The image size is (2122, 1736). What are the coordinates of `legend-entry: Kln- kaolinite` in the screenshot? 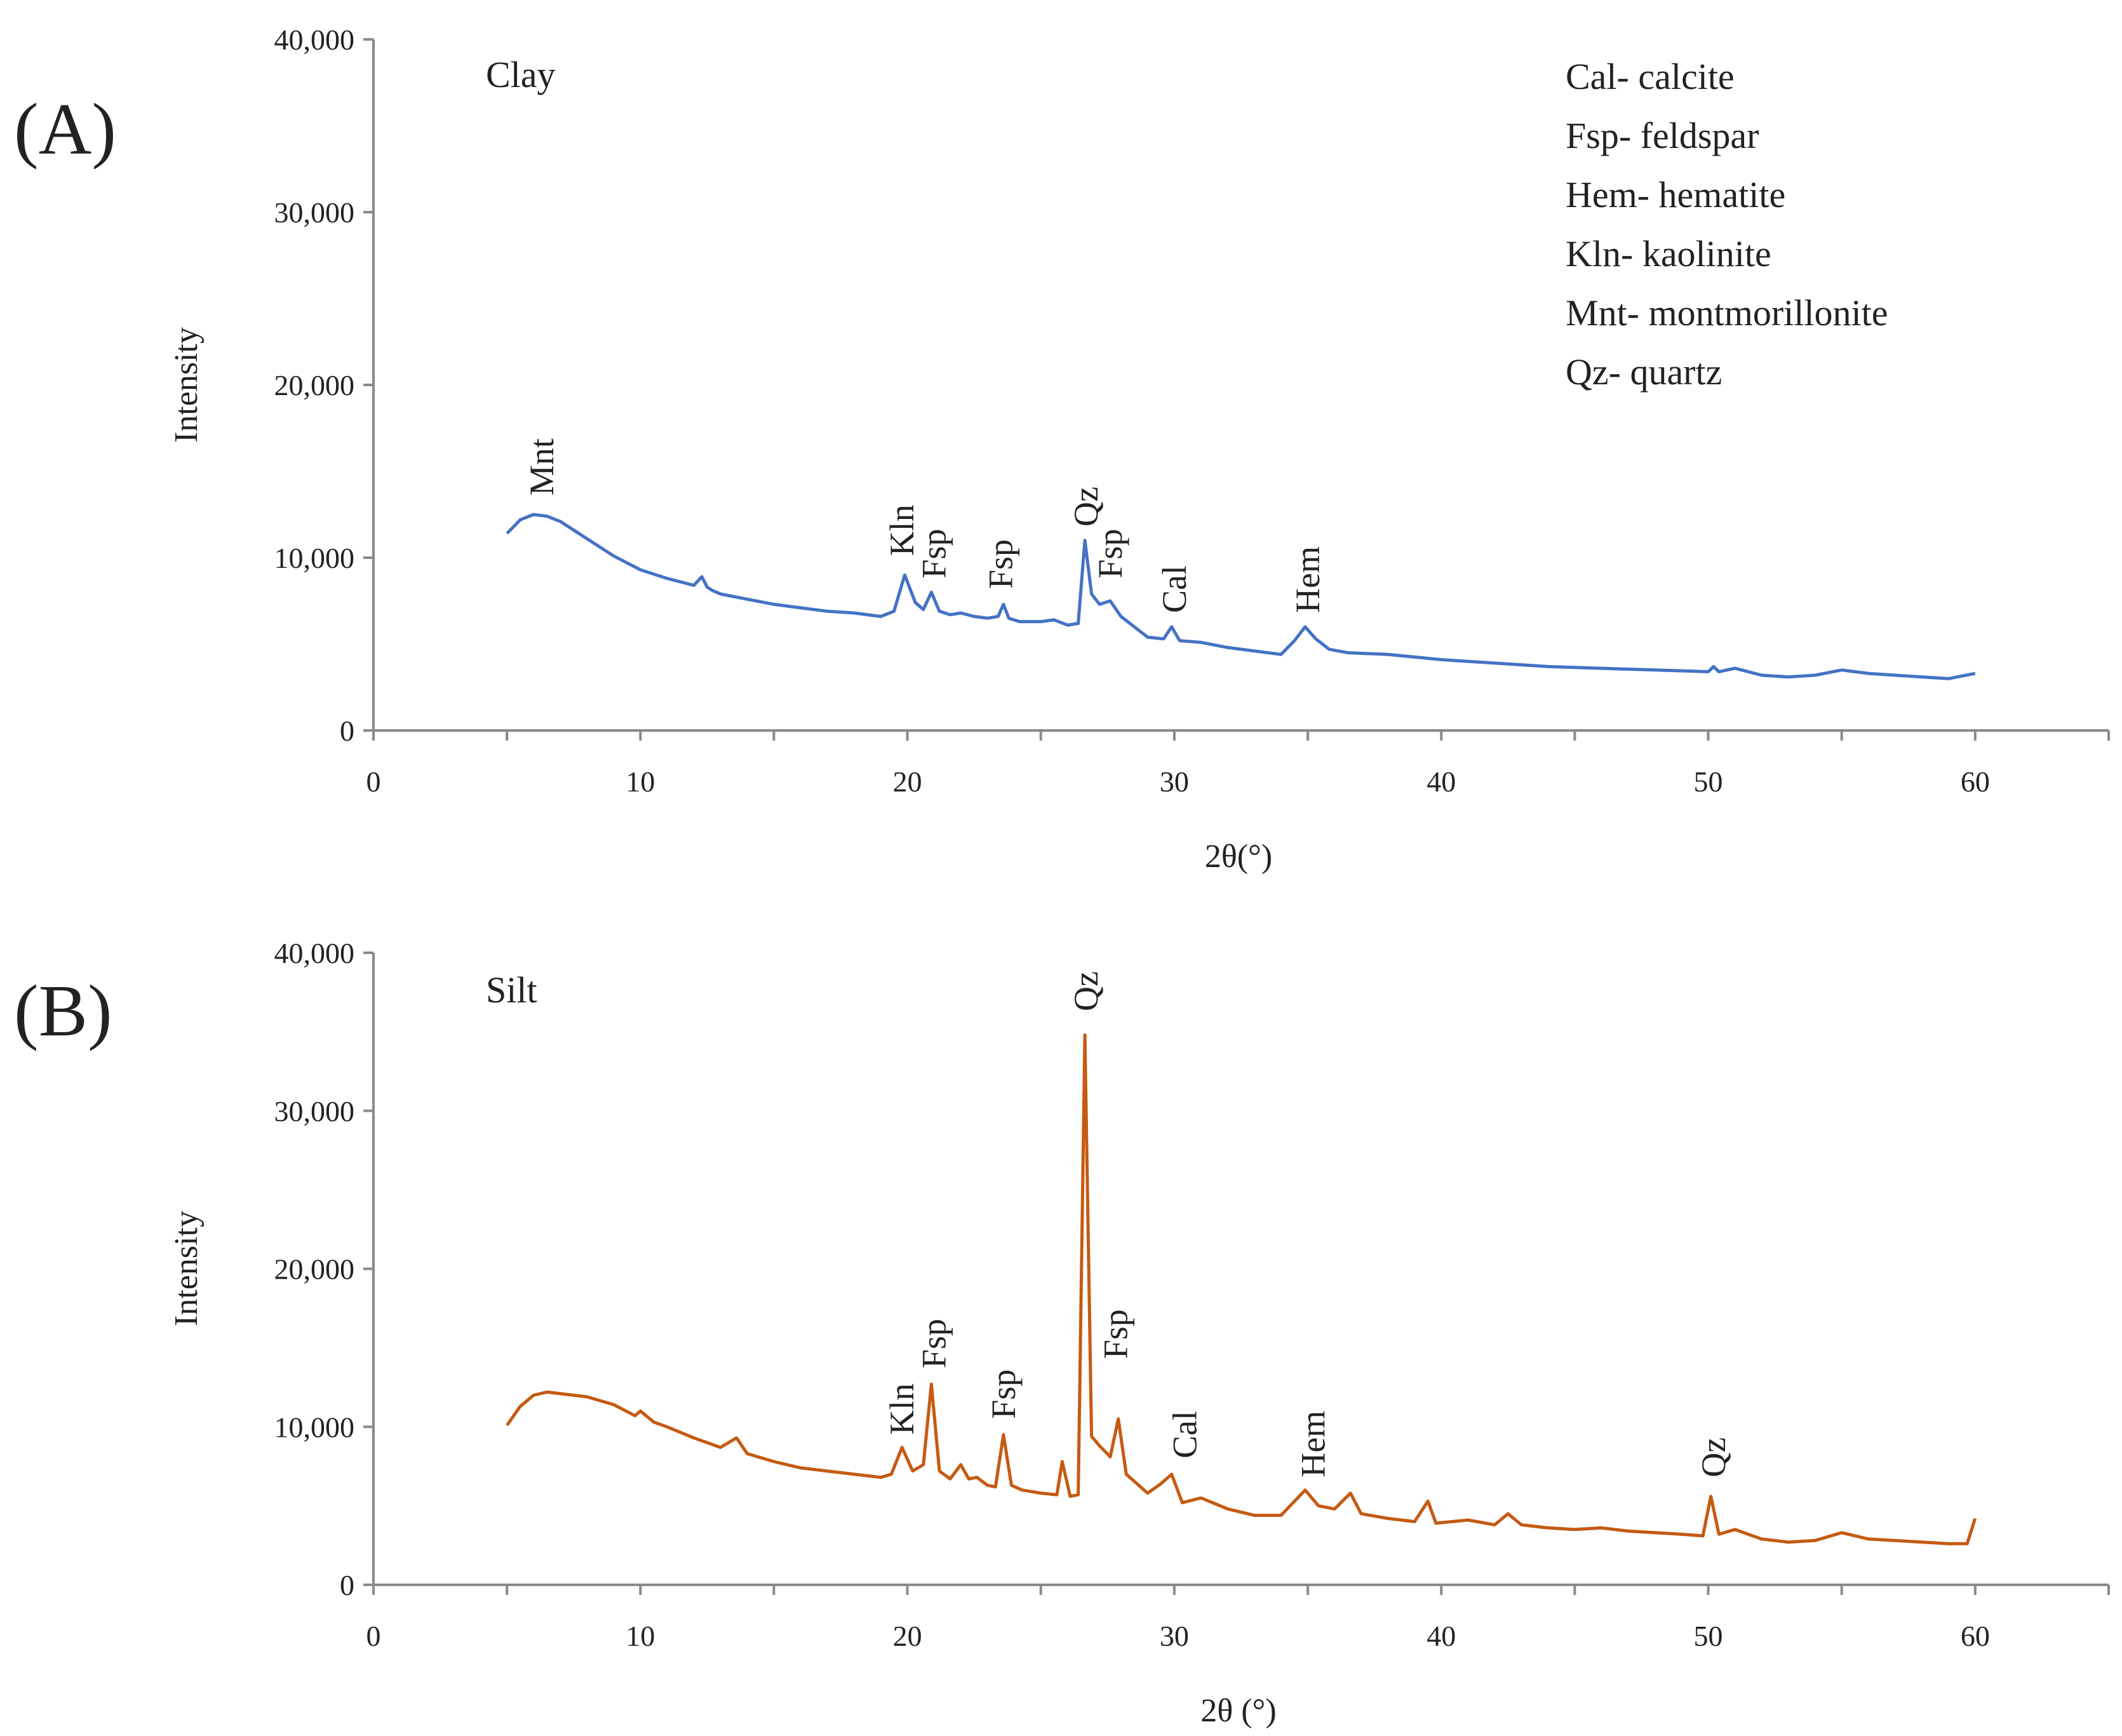 It's located at (1668, 253).